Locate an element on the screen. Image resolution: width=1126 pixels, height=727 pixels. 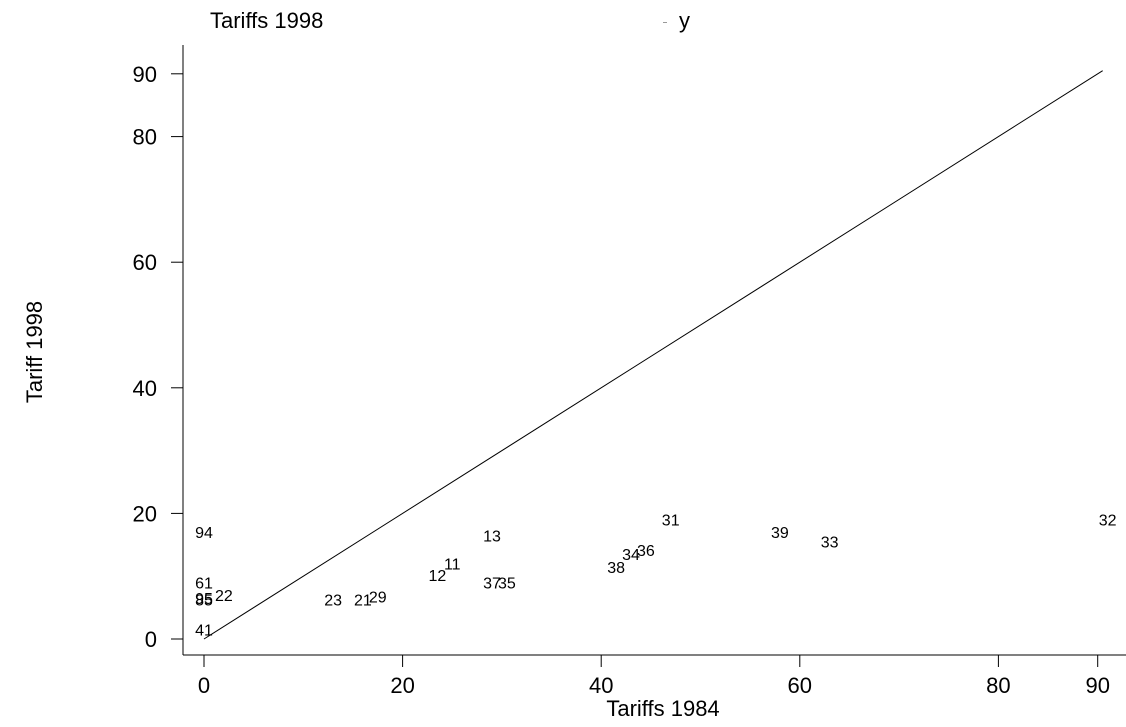
x-axis-title: Tariffs 1984 is located at coordinates (563, 709).